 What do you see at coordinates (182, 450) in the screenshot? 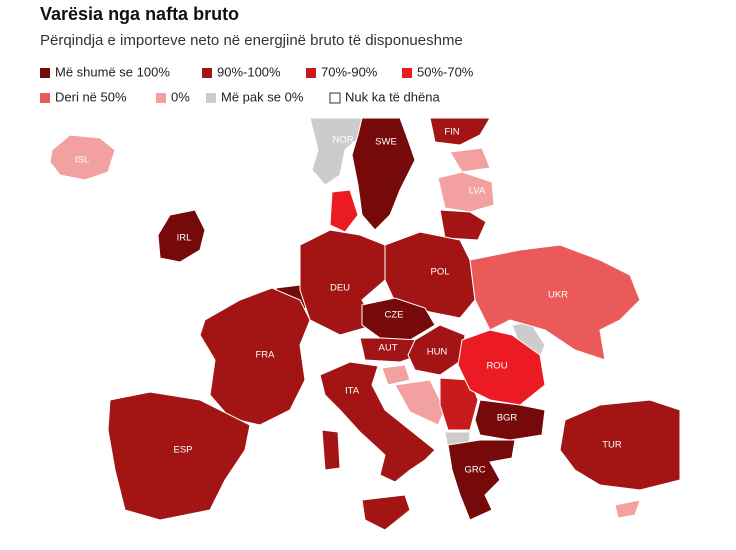
I see `country-label: ESP` at bounding box center [182, 450].